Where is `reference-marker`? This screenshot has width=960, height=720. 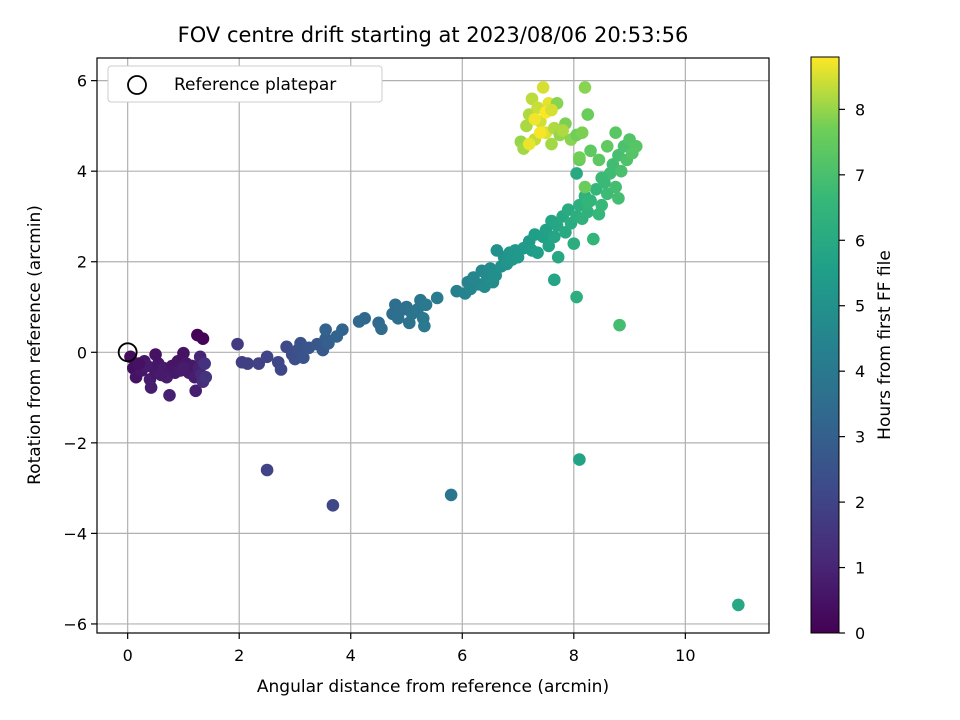
reference-marker is located at coordinates (127, 352).